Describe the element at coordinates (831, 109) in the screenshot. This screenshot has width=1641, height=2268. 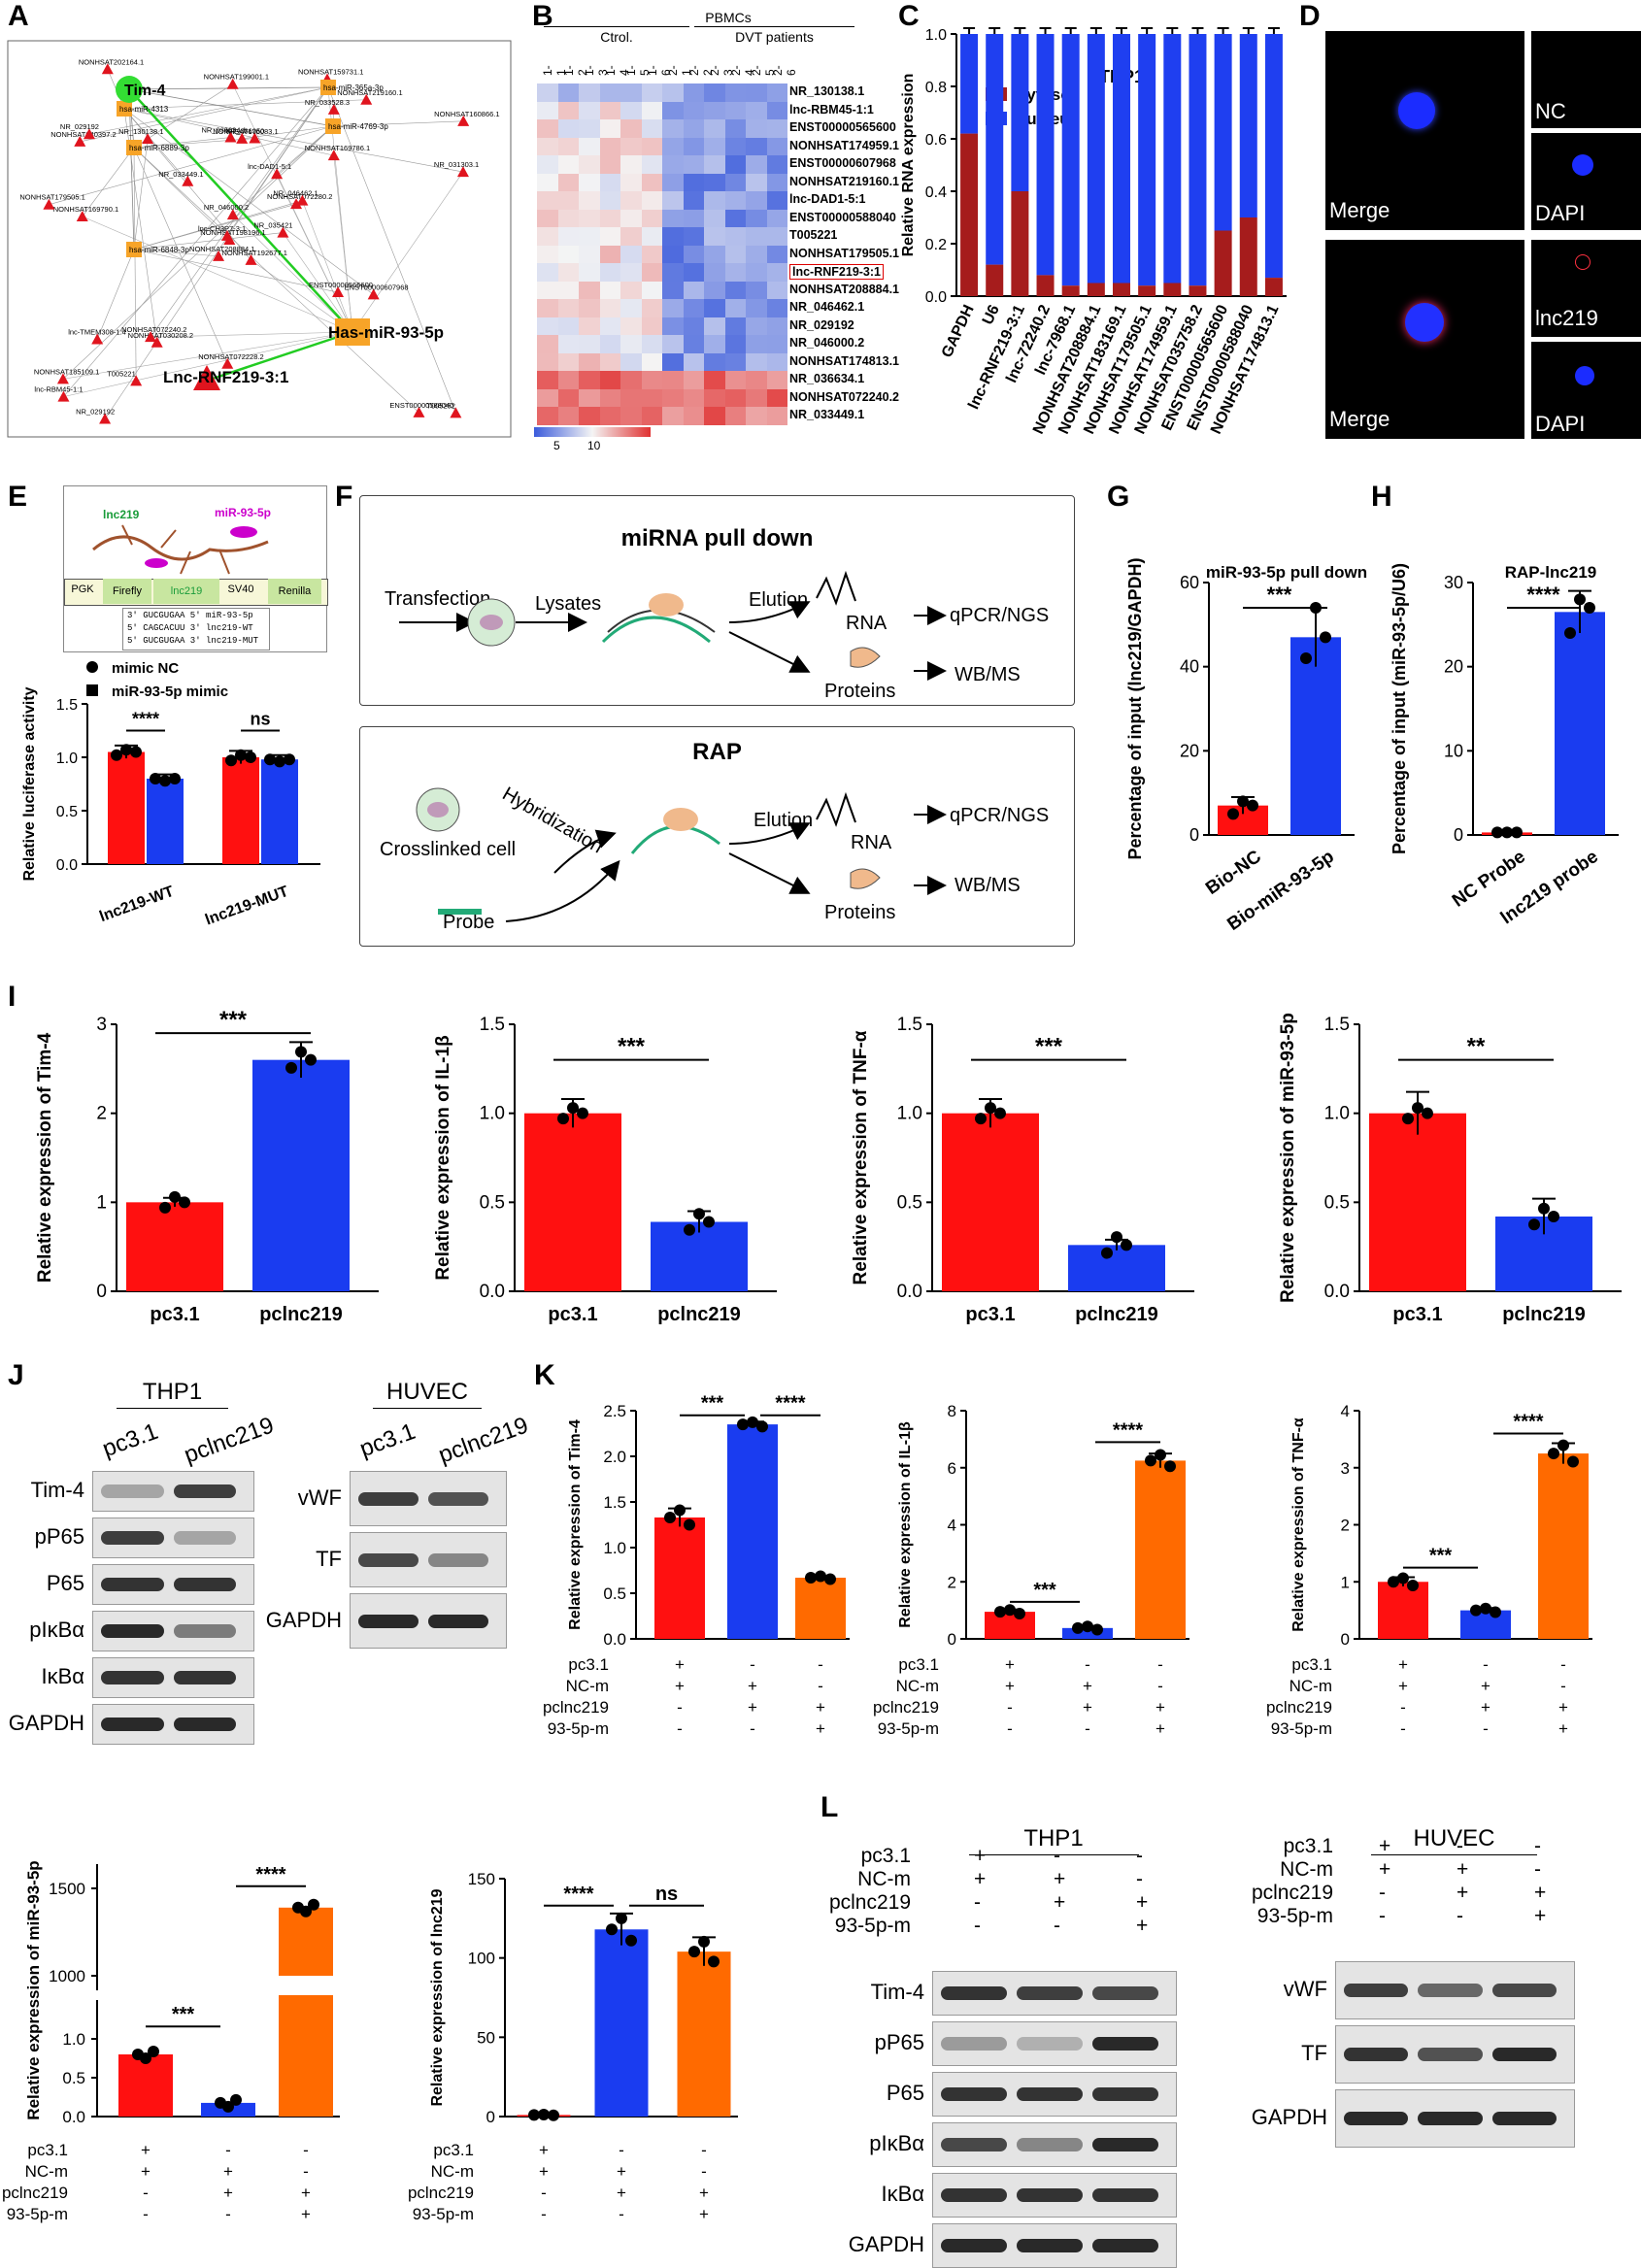
I see `heatmap-row-label: lnc-RBM45-1:1` at that location.